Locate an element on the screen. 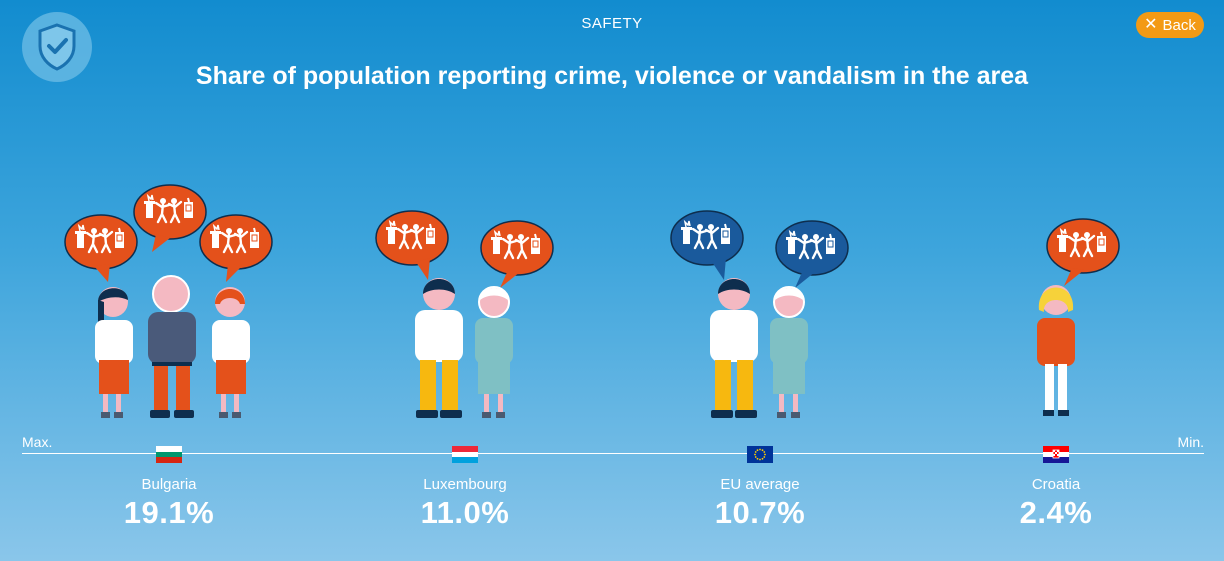 The height and width of the screenshot is (561, 1224). bulgaria-figures is located at coordinates (168, 301).